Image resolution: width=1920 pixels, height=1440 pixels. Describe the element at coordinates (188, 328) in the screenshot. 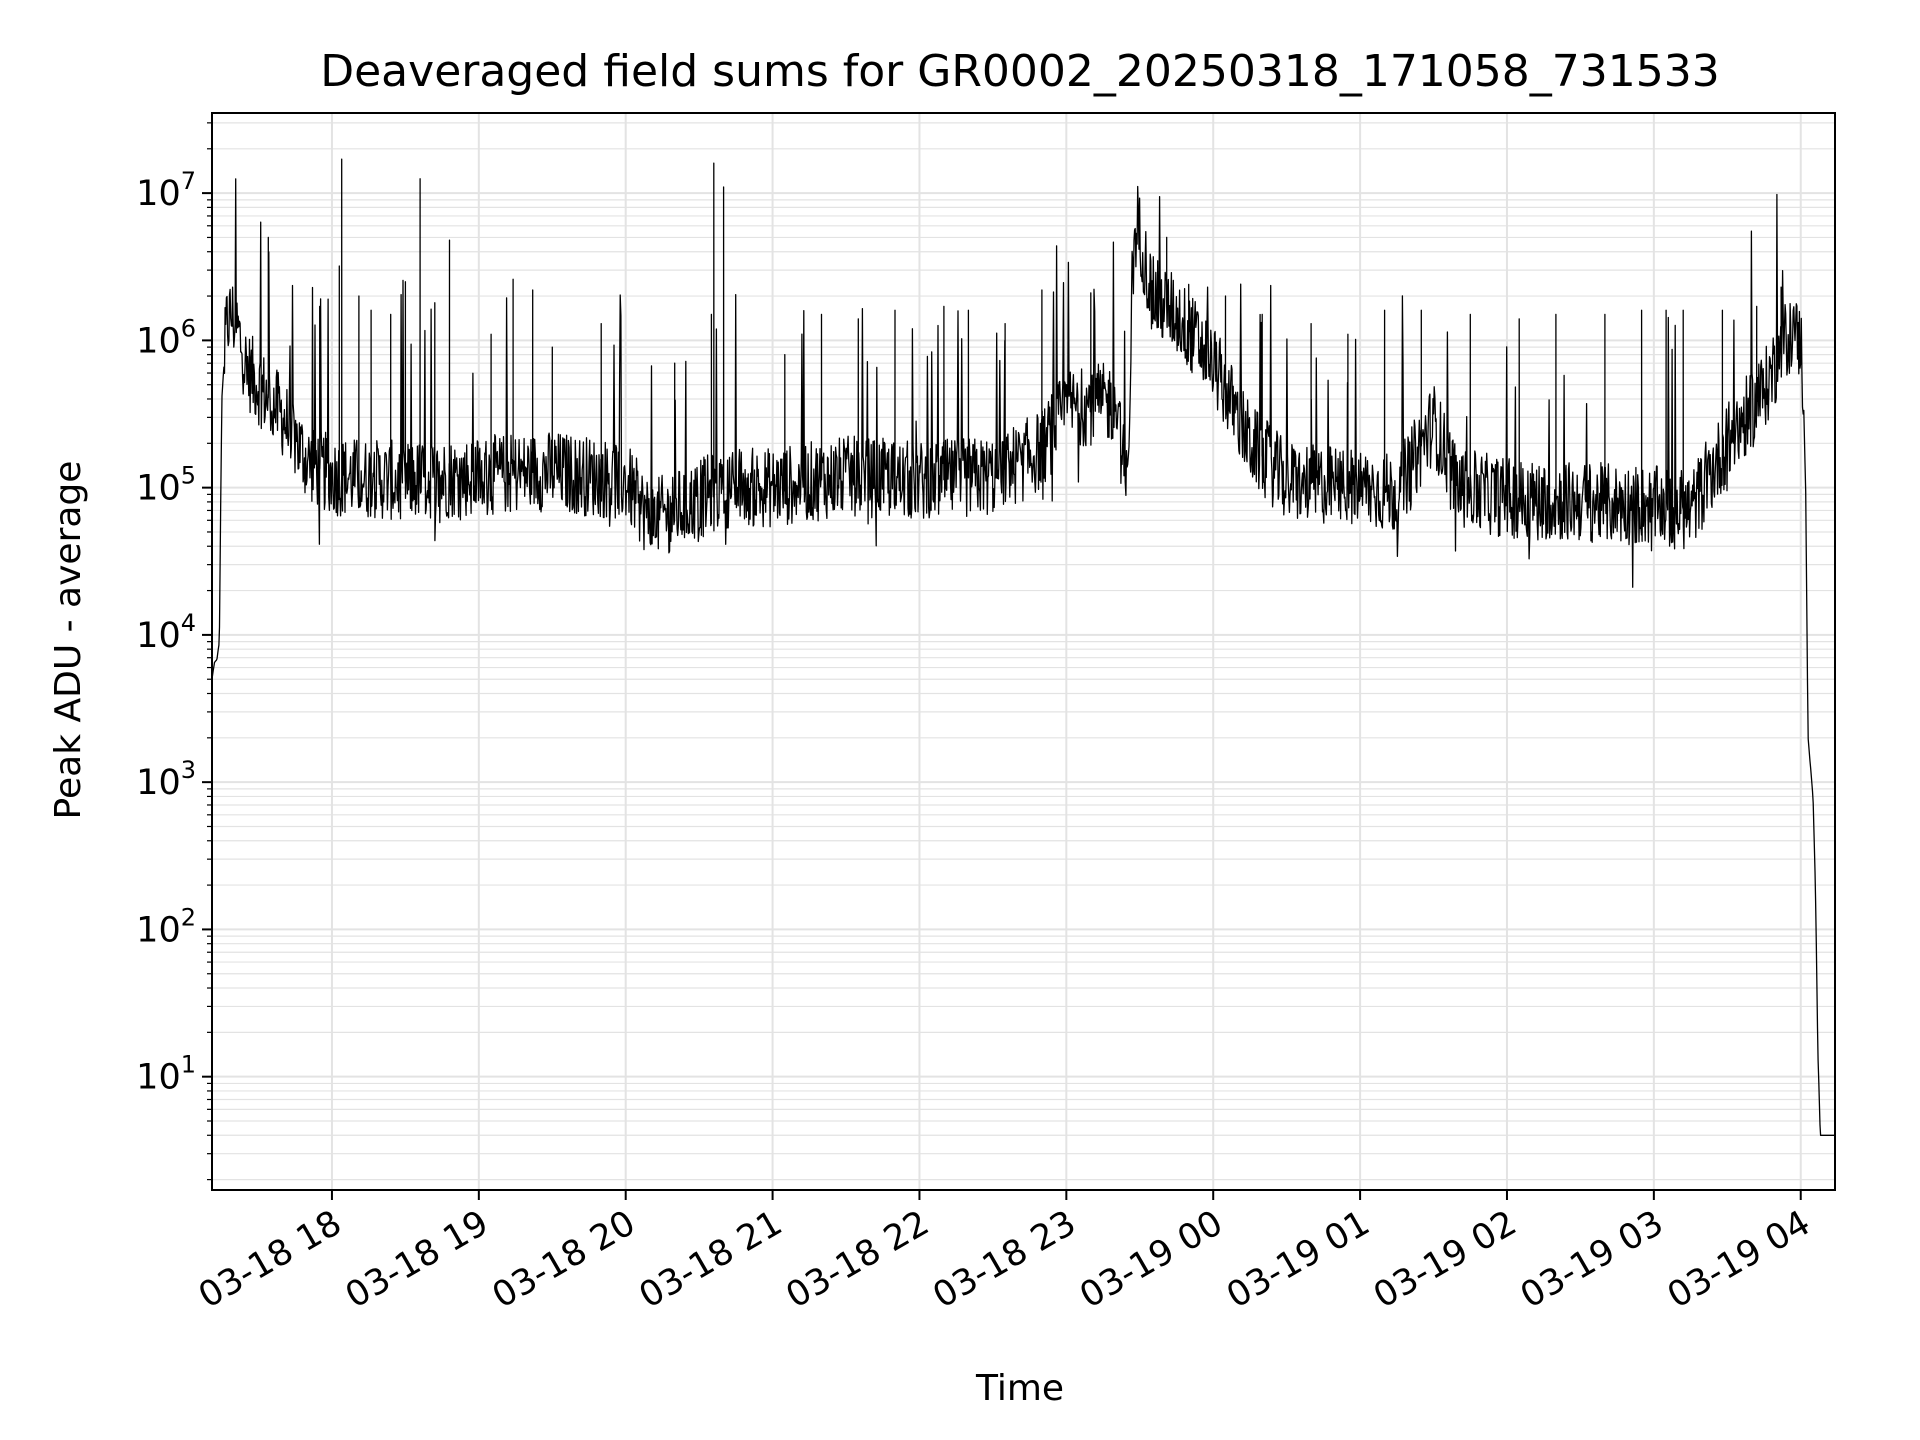

I see `y-tick-label-exponent: 6` at that location.